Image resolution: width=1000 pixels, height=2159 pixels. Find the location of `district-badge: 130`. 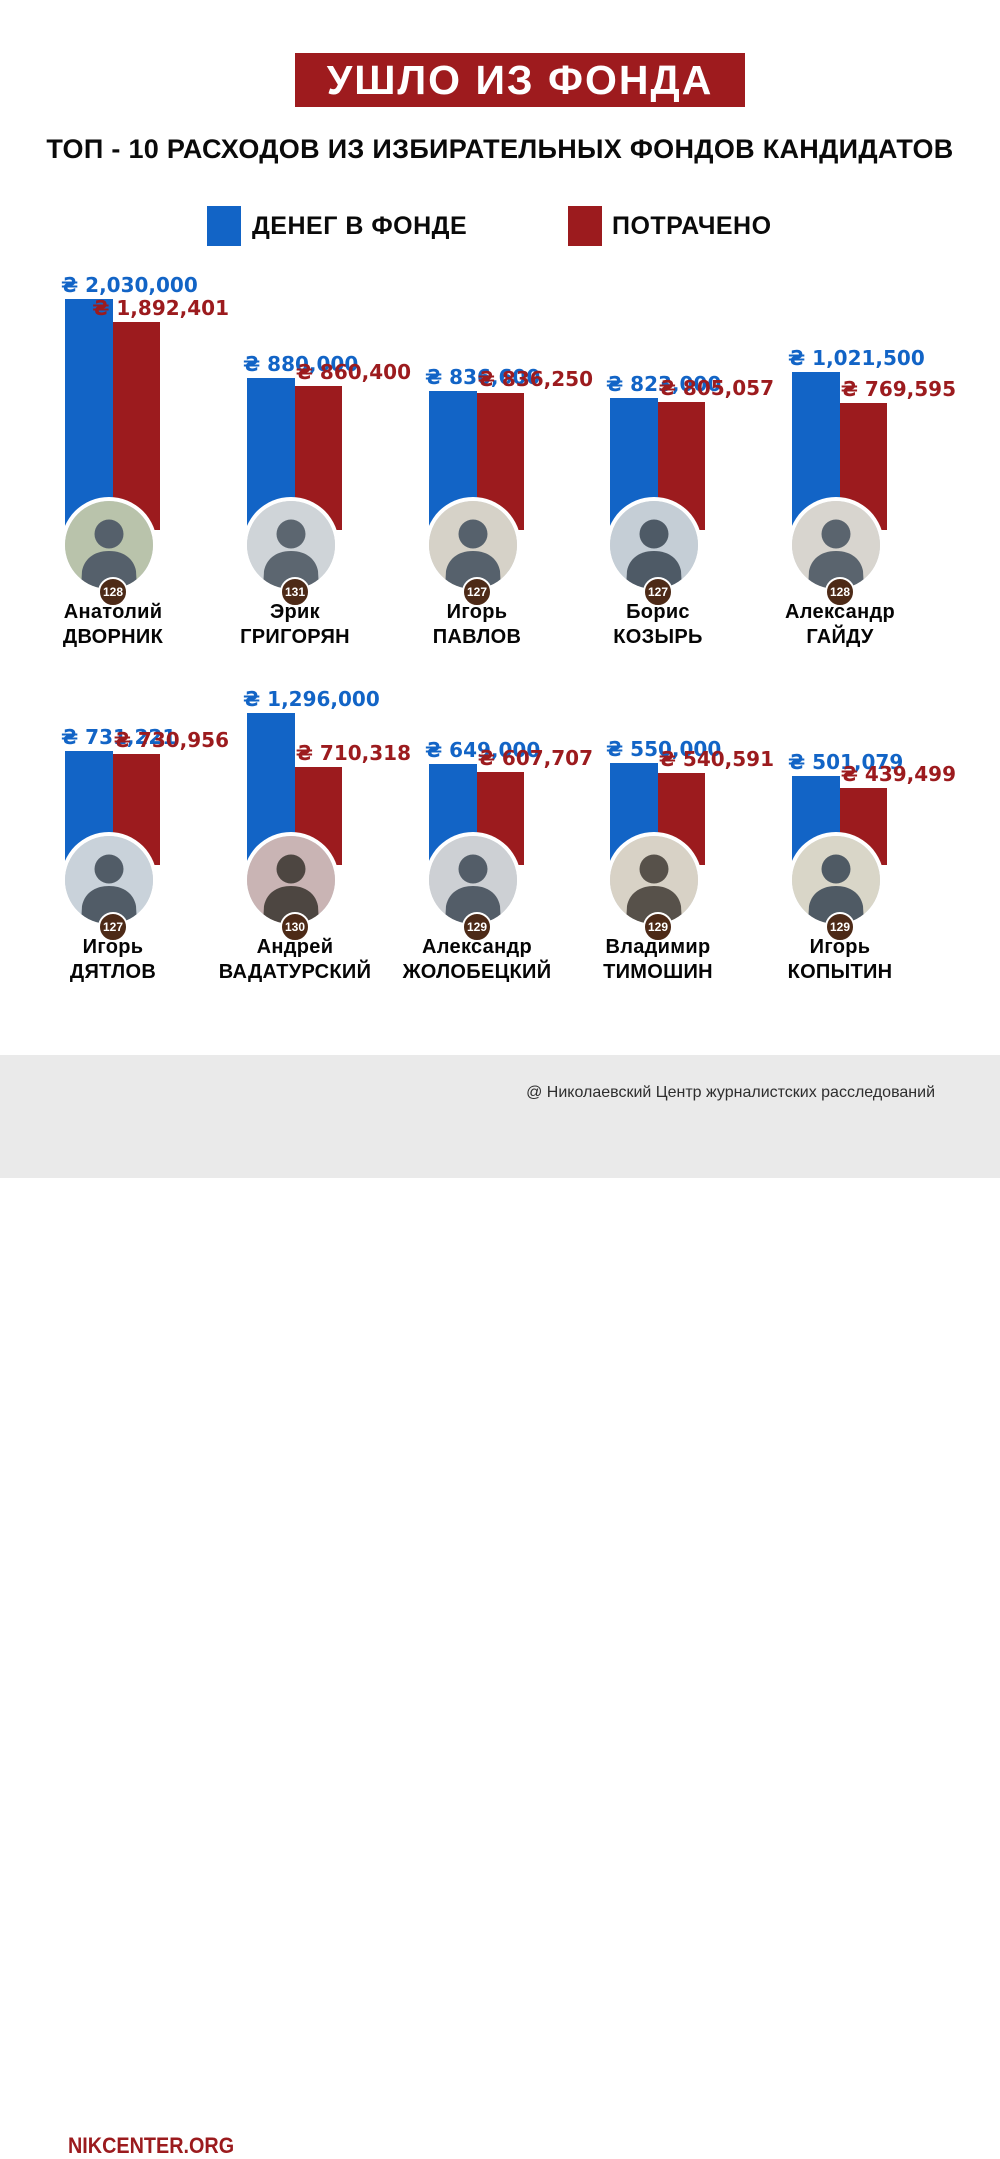

district-badge: 130 is located at coordinates (295, 927).